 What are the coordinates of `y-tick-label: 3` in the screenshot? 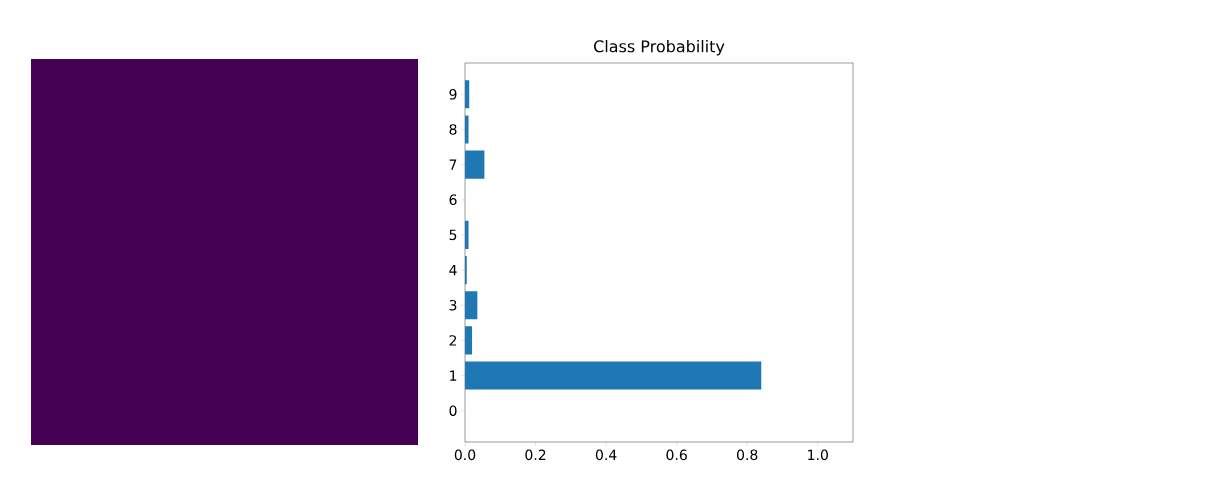 It's located at (453, 305).